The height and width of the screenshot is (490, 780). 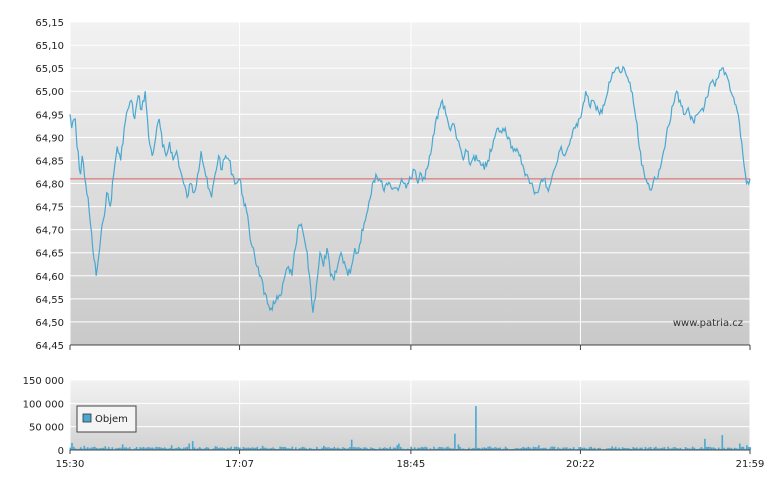 What do you see at coordinates (43, 416) in the screenshot?
I see `volume-y-tick-labels: 150 000 100 000 50 000 0` at bounding box center [43, 416].